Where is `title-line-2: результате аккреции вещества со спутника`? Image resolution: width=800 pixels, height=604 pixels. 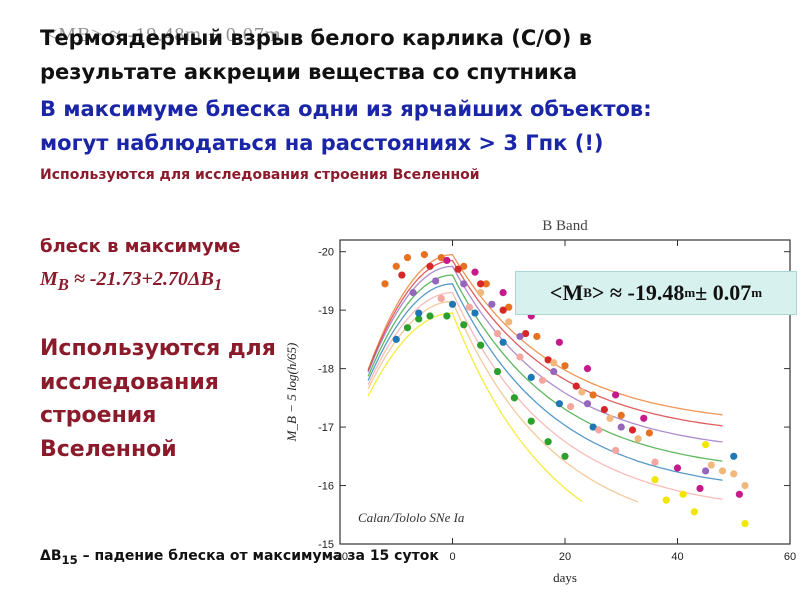
title-line-2: результате аккреции вещества со спутника is located at coordinates (309, 72).